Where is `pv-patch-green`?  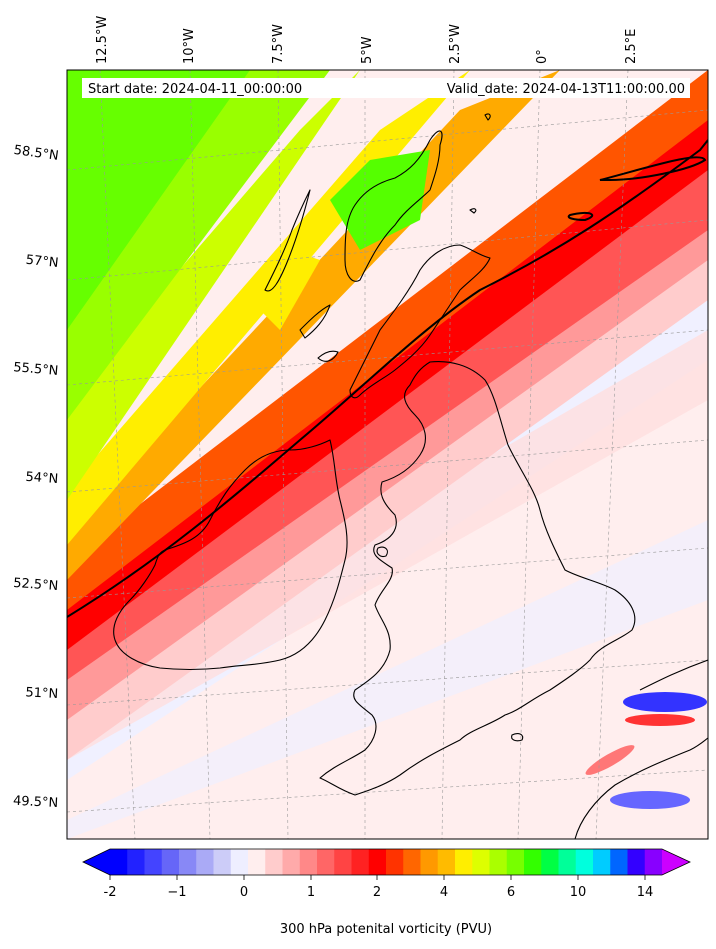
pv-patch-green is located at coordinates (380, 200).